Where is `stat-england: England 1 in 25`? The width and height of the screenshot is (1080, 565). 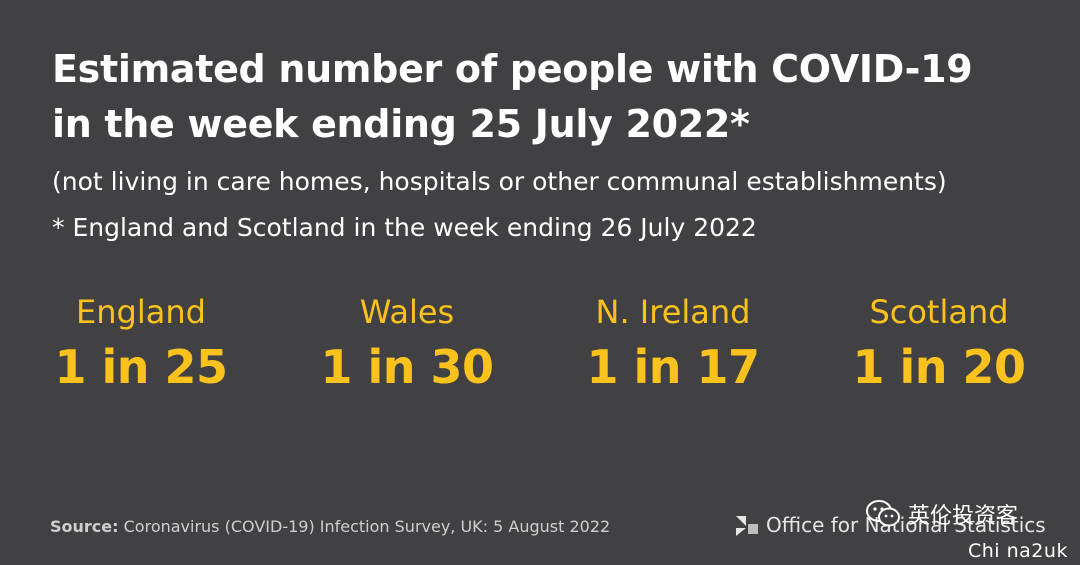 stat-england: England 1 in 25 is located at coordinates (141, 344).